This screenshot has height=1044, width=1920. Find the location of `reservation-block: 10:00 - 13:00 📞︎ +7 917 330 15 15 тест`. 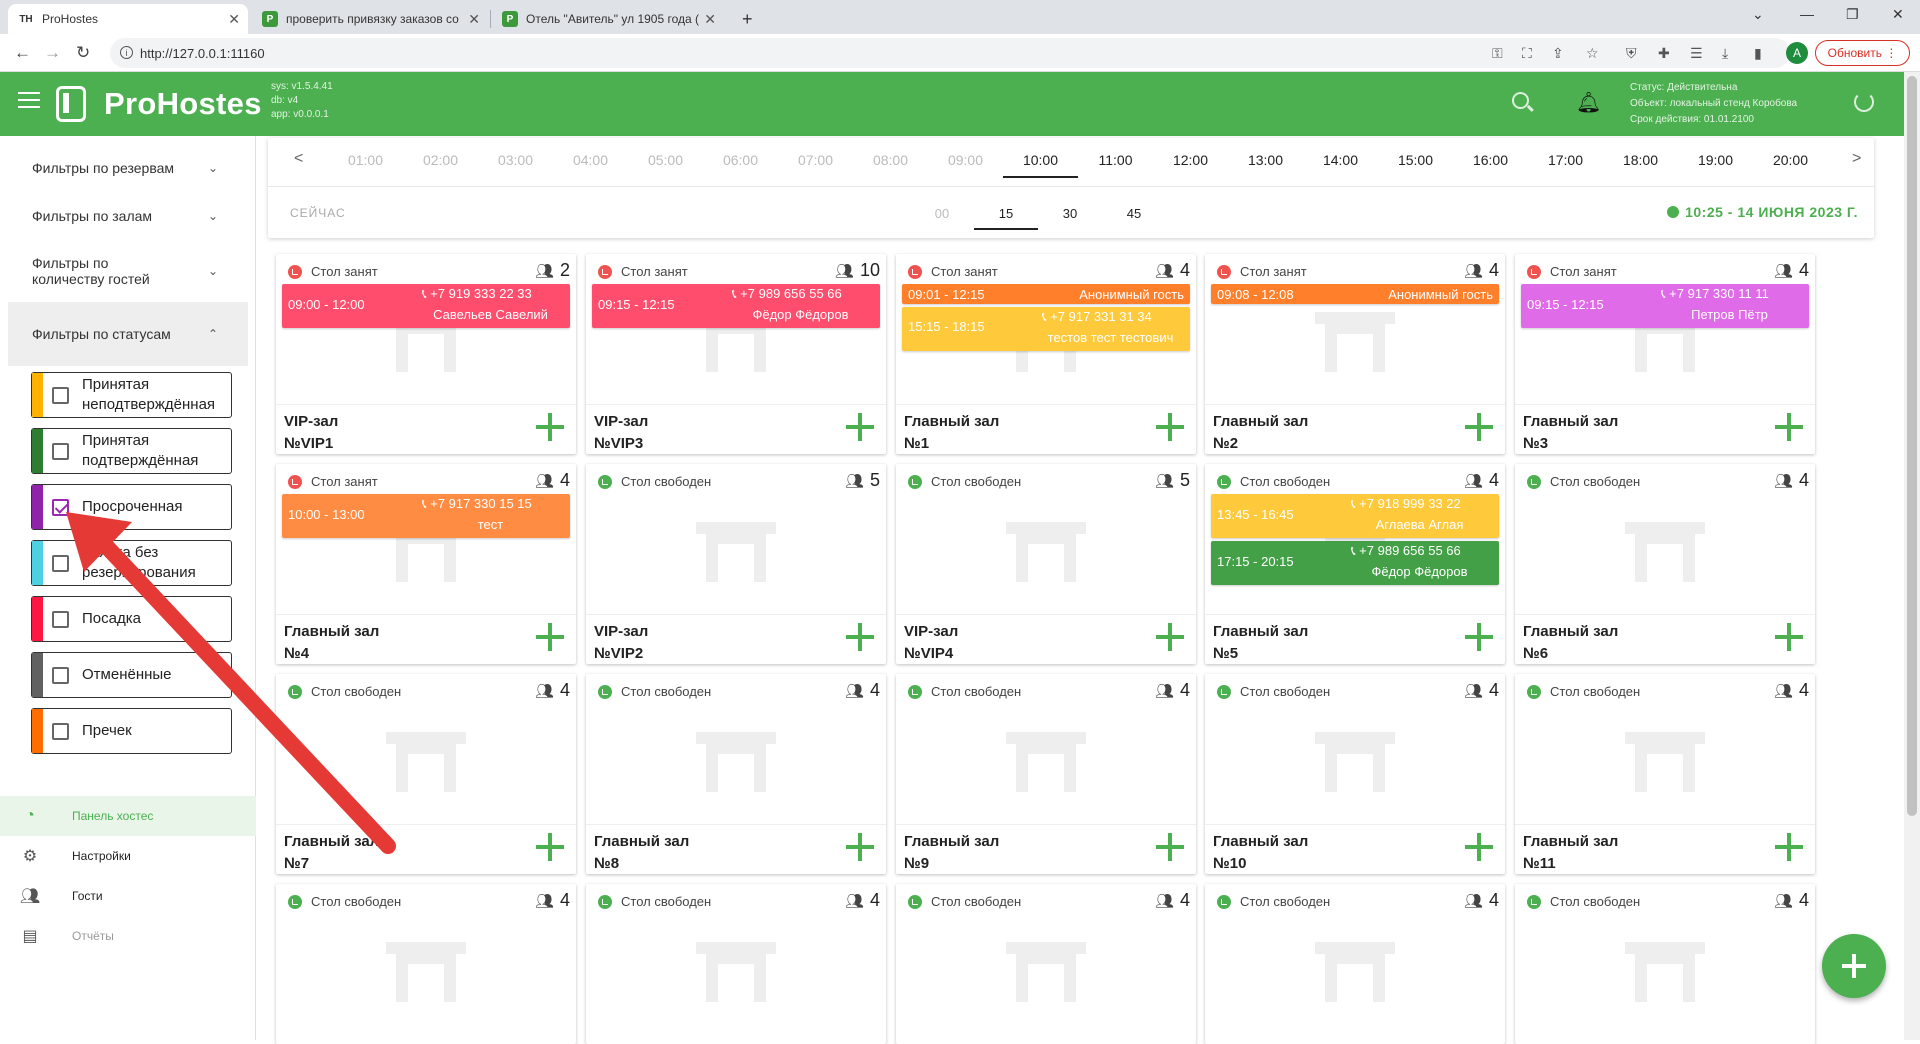

reservation-block: 10:00 - 13:00 📞︎ +7 917 330 15 15 тест is located at coordinates (426, 516).